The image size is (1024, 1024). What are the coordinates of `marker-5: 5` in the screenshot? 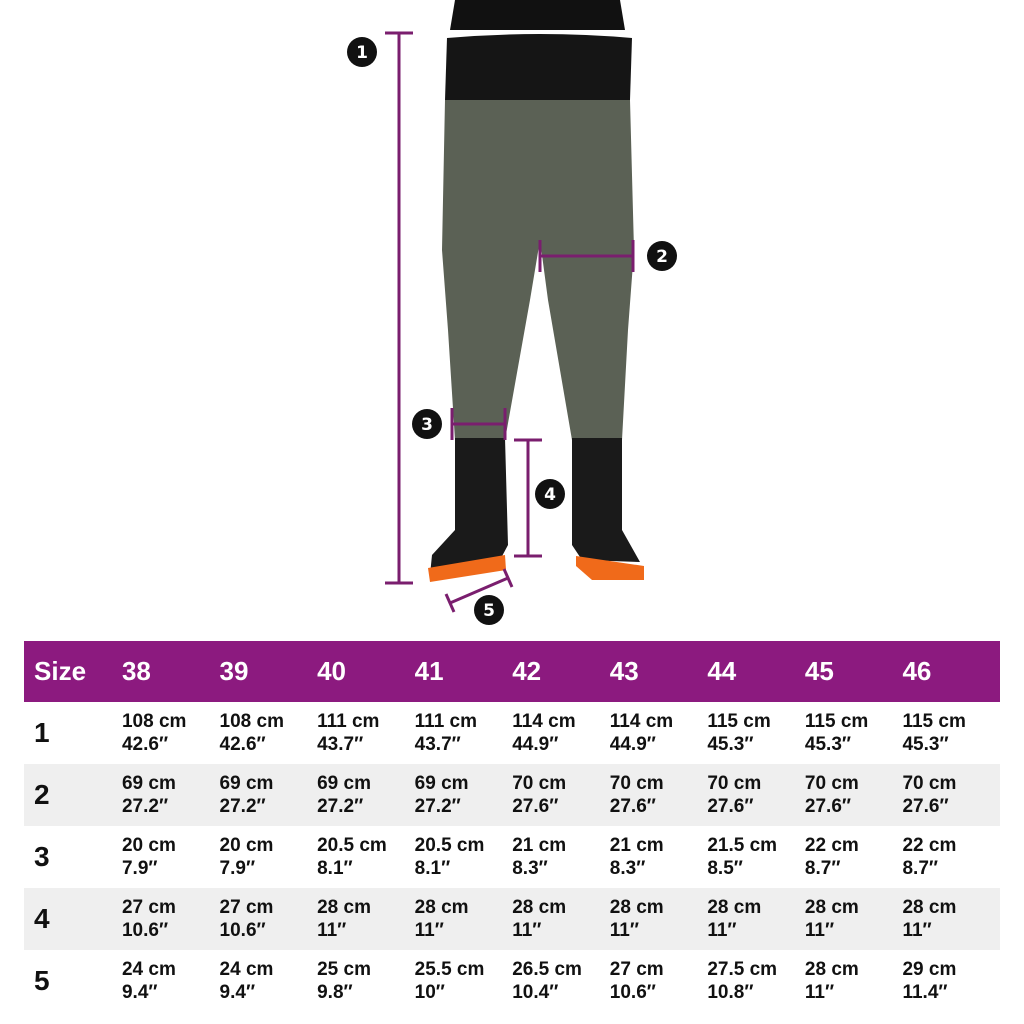 It's located at (489, 610).